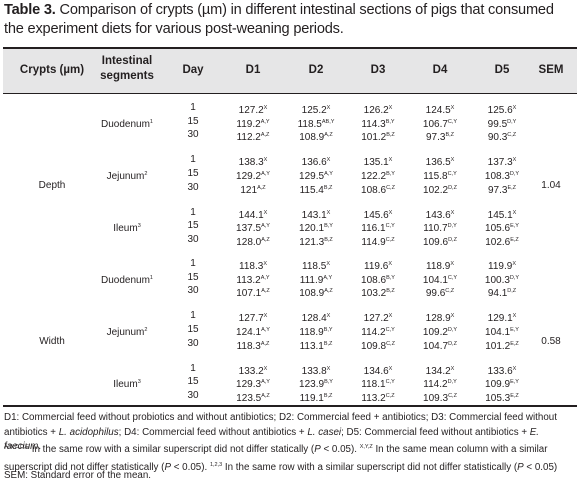 The height and width of the screenshot is (497, 580). Describe the element at coordinates (436, 242) in the screenshot. I see `value-number: 109.6` at that location.